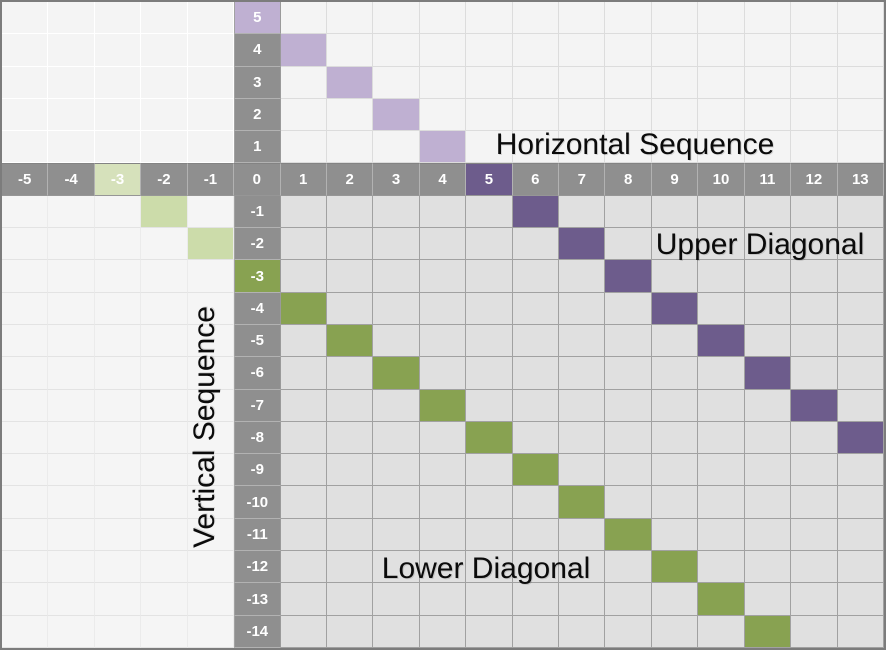 This screenshot has height=650, width=886. I want to click on row-header-cell: -5, so click(257, 341).